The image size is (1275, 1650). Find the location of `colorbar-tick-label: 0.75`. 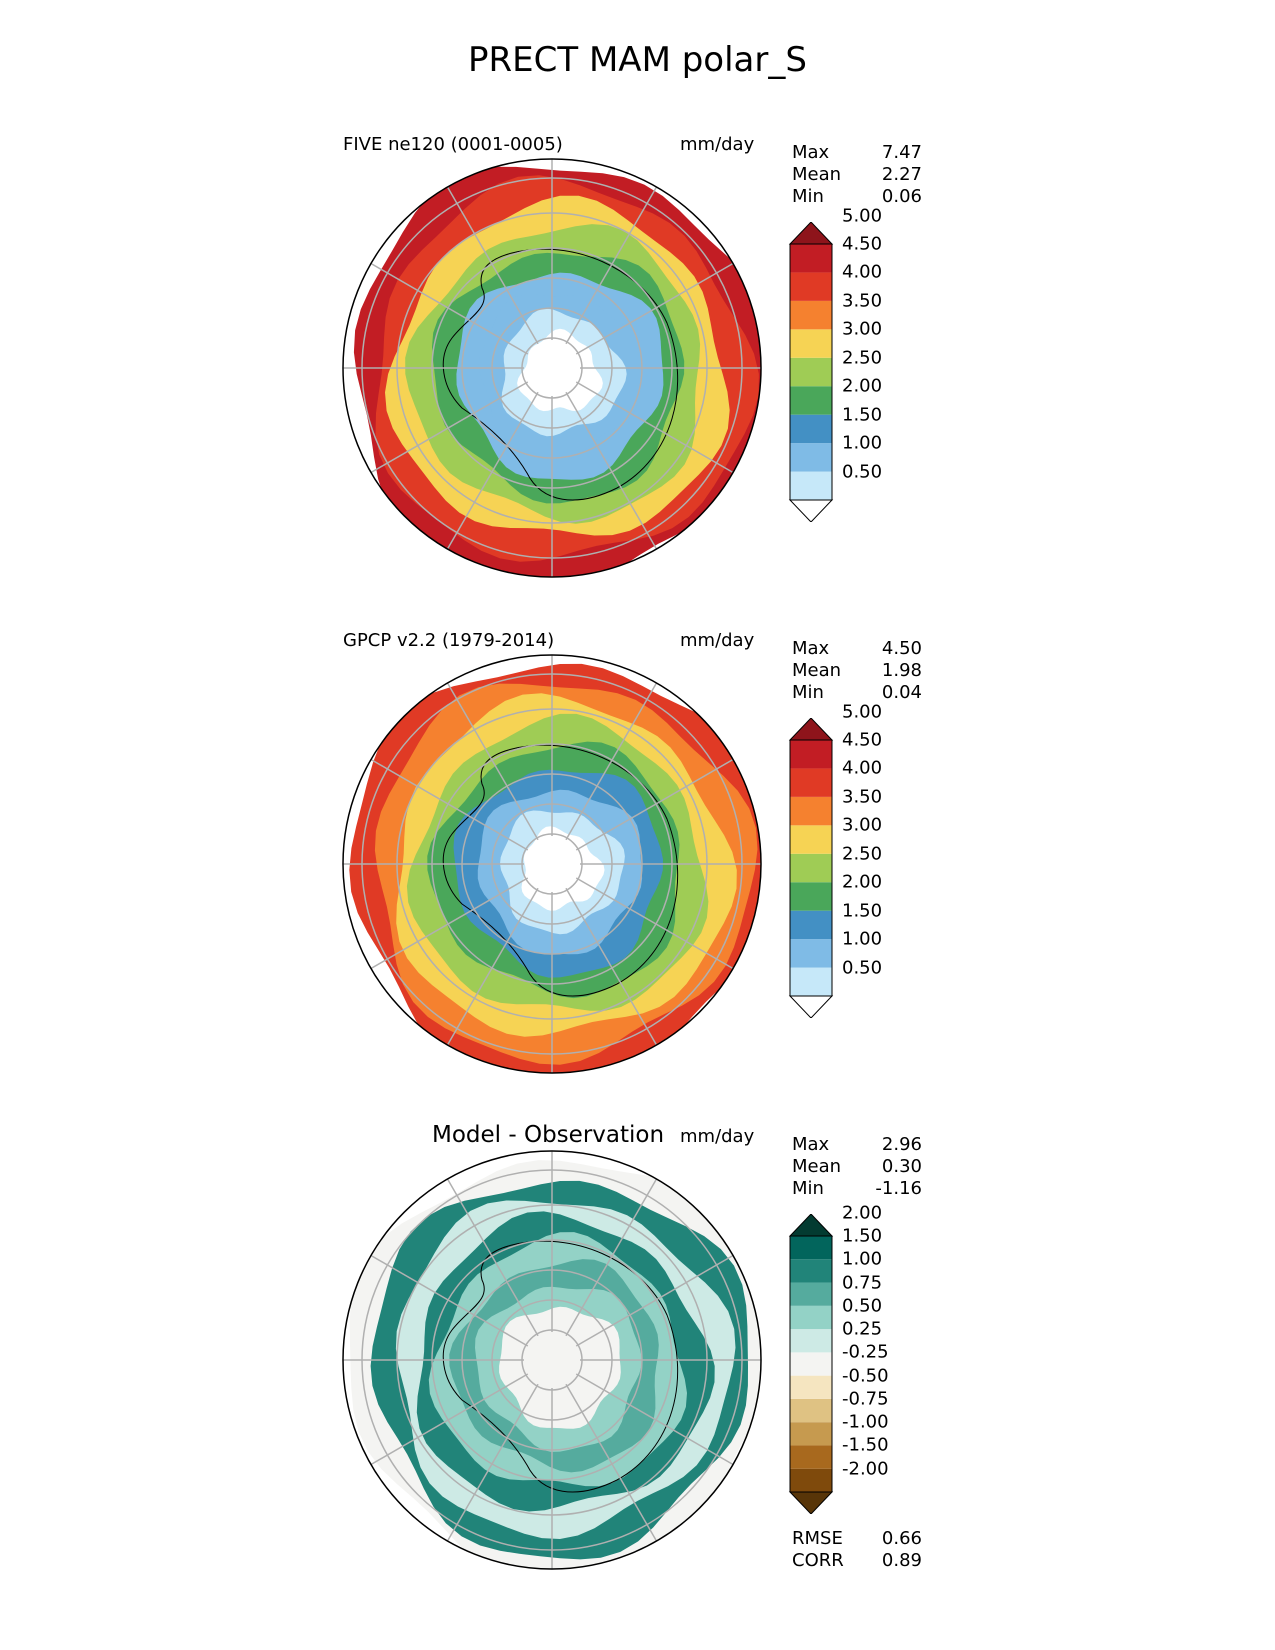

colorbar-tick-label: 0.75 is located at coordinates (862, 1283).